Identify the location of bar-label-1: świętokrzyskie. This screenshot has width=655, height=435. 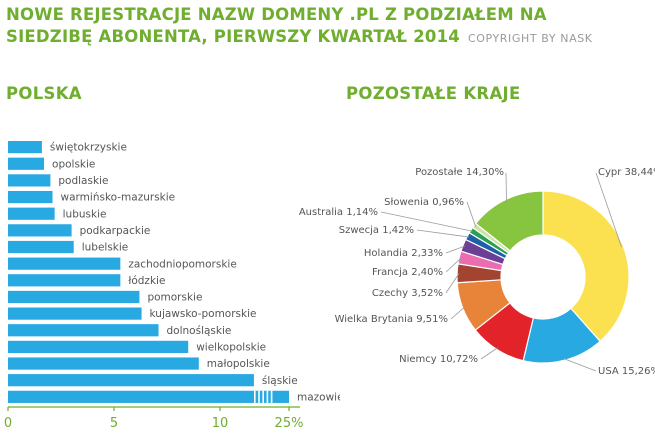
(88, 148).